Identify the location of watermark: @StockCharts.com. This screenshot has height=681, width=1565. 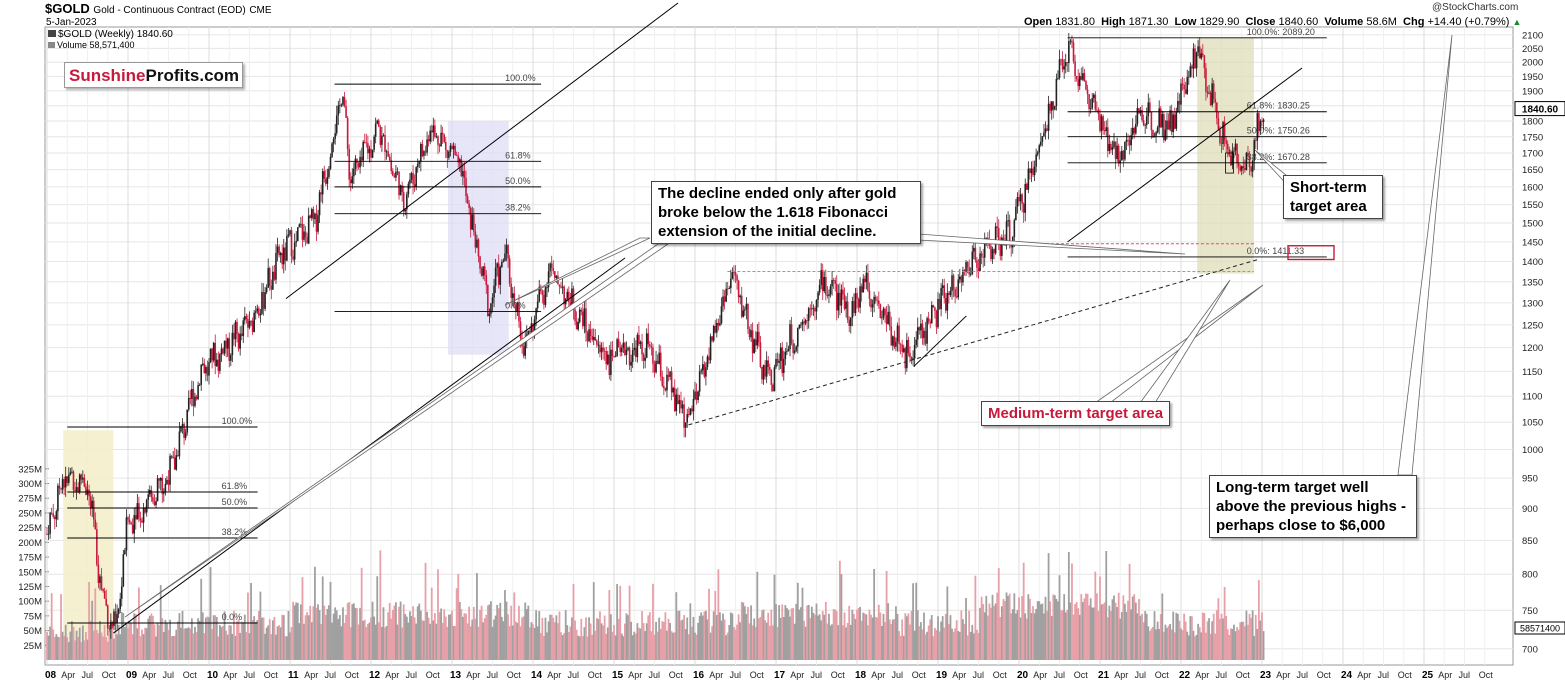
(1475, 7).